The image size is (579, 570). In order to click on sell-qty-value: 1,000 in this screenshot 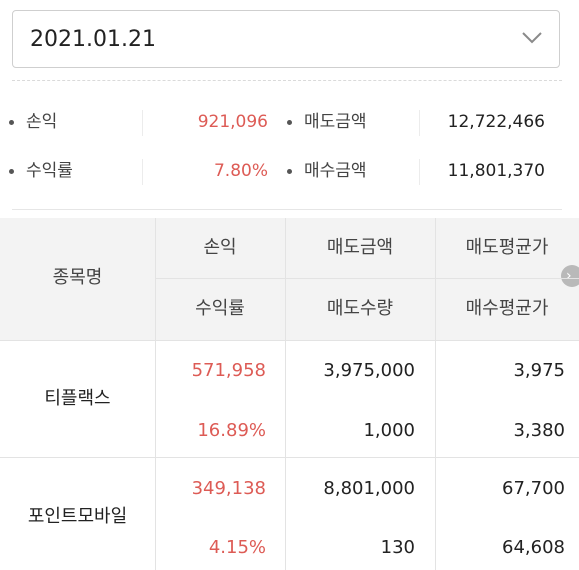, I will do `click(389, 430)`.